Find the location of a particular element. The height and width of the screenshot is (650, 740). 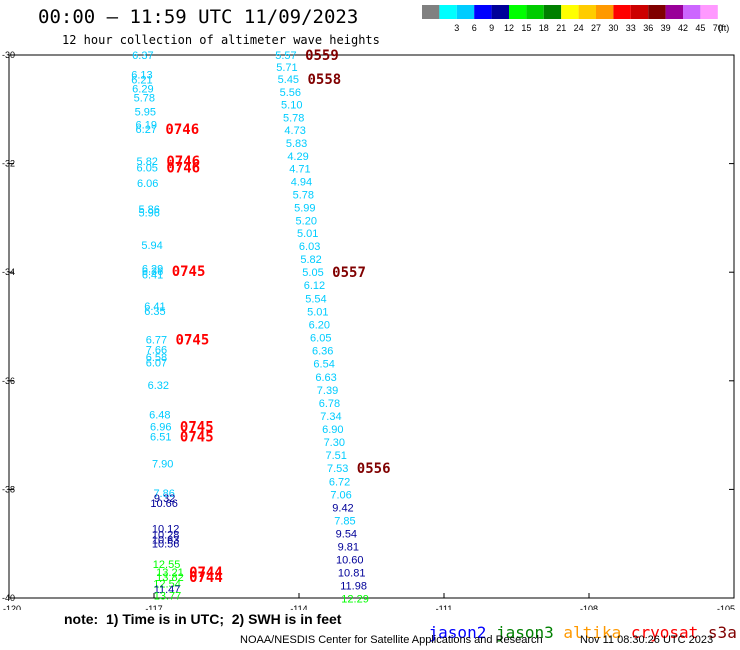

x-tick-label: -117 is located at coordinates (153, 607).